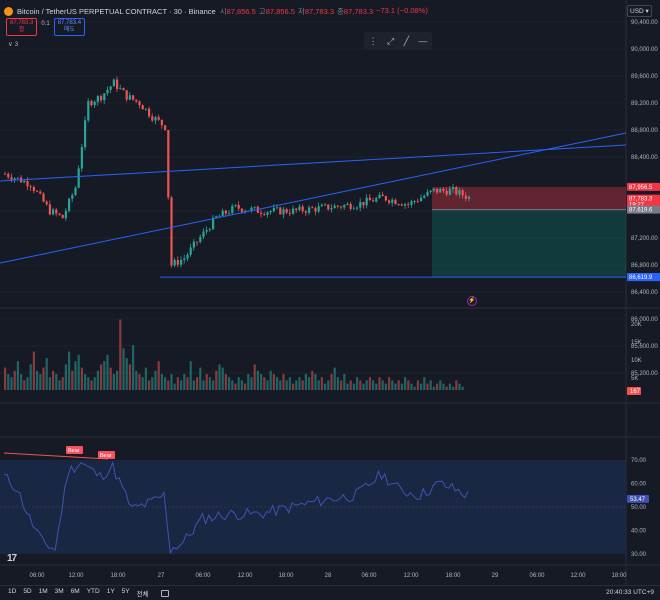  Describe the element at coordinates (636, 361) in the screenshot. I see `volume-tick-label: 10K` at that location.